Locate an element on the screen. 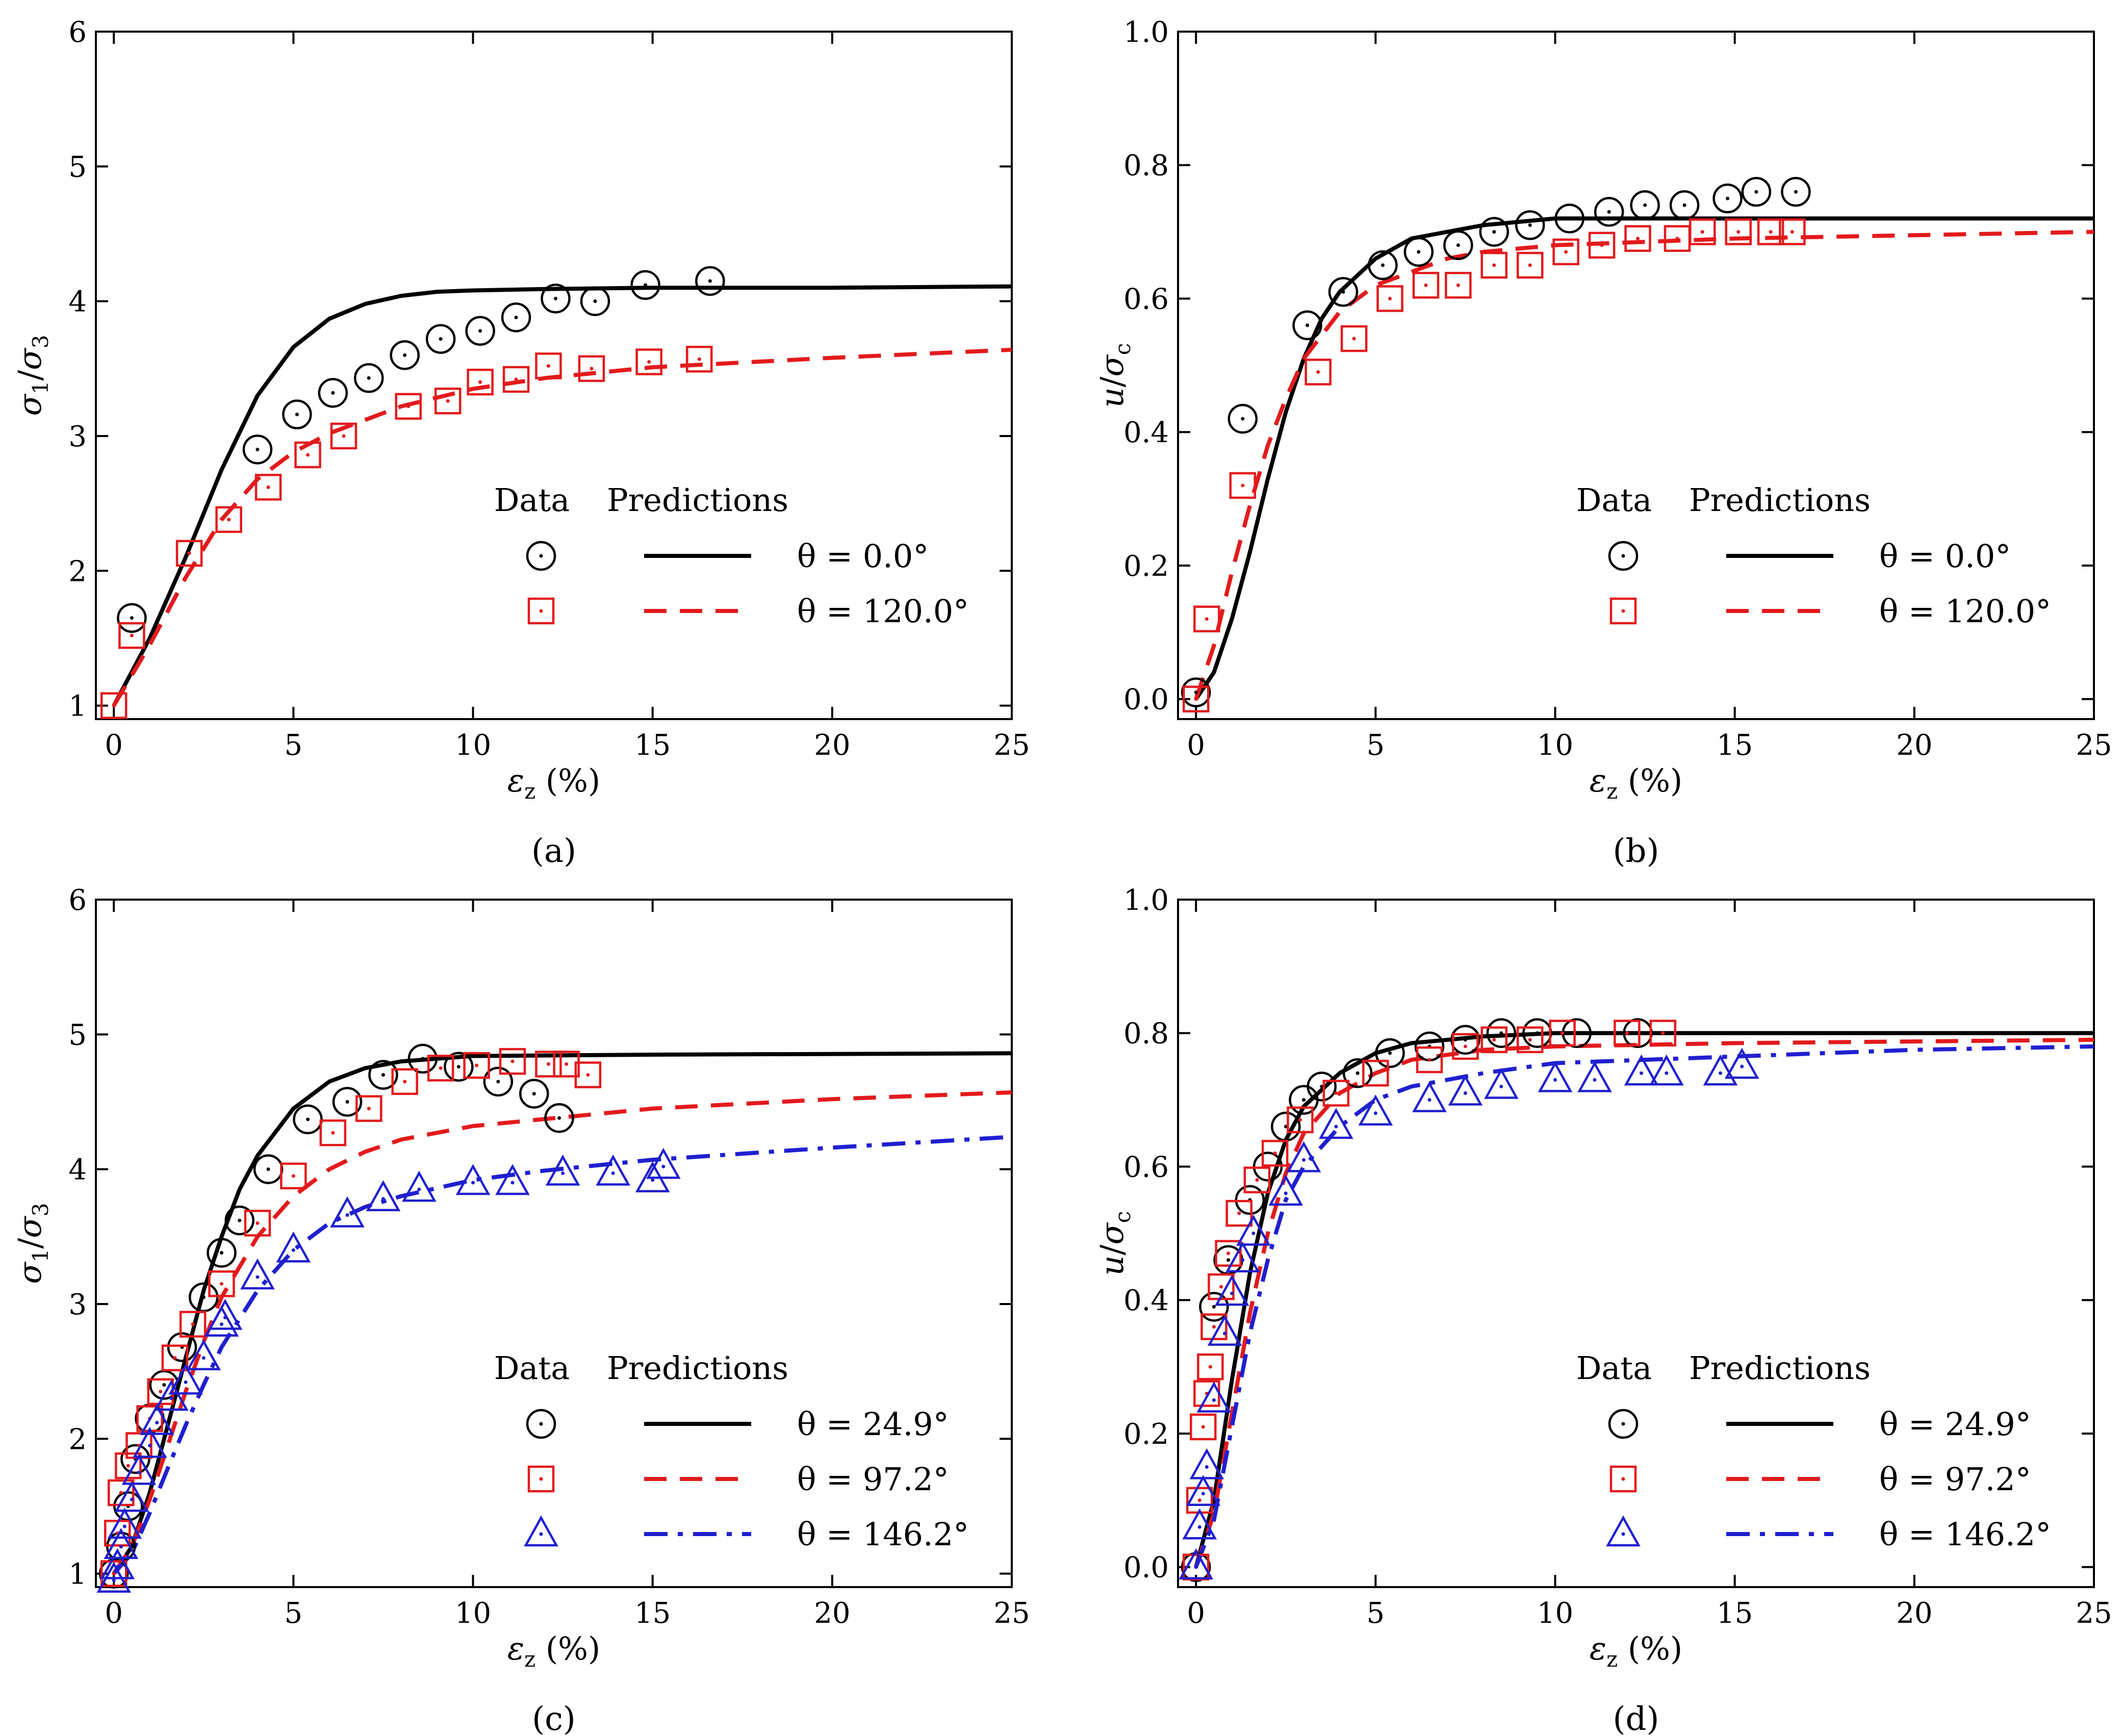  panel-caption: (a) is located at coordinates (553, 851).